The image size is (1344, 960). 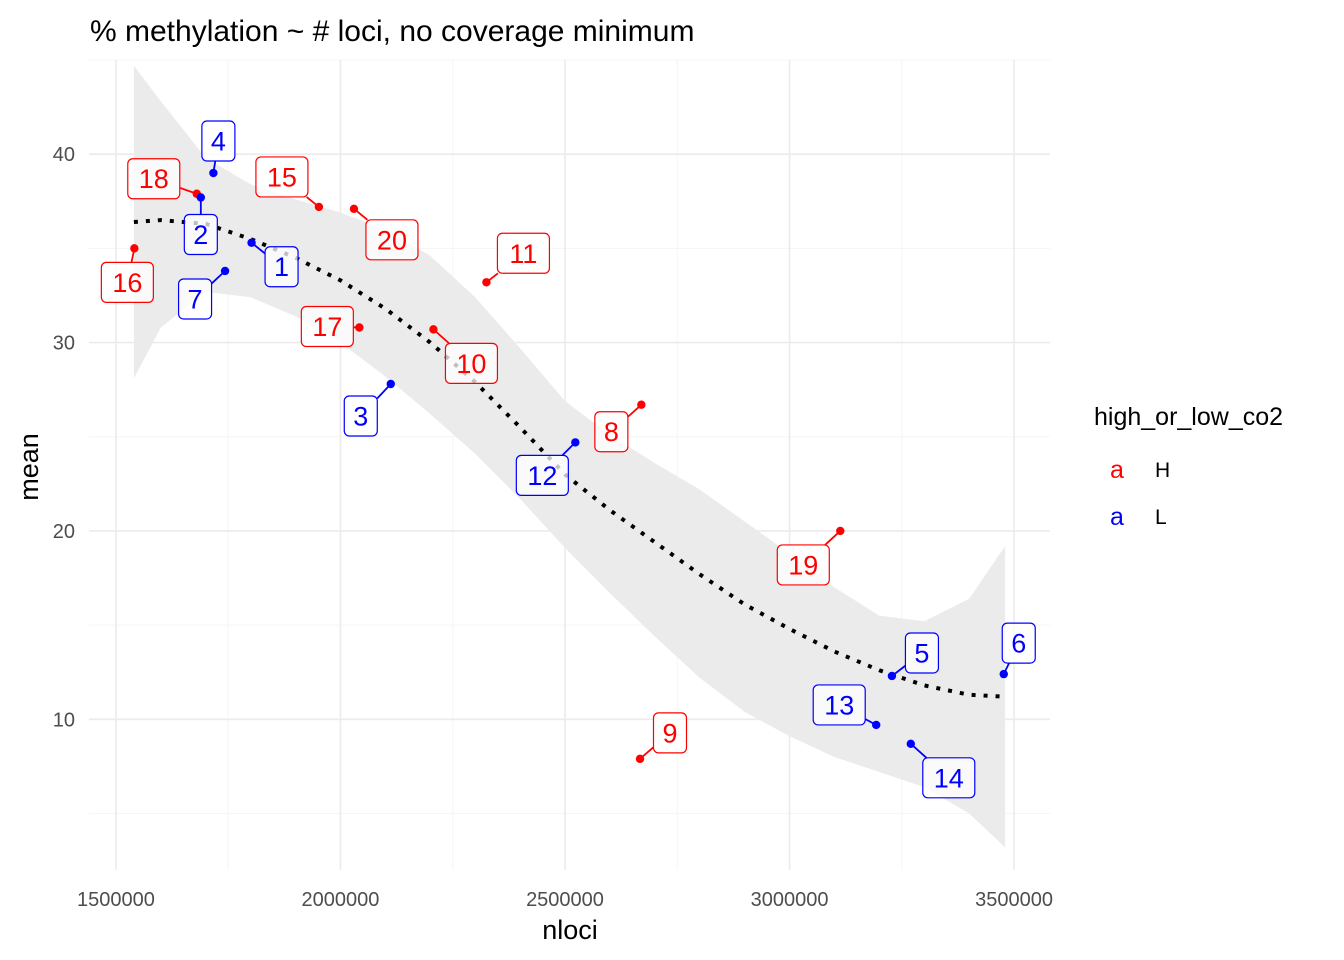 I want to click on point-label-text: 3, so click(x=360, y=417).